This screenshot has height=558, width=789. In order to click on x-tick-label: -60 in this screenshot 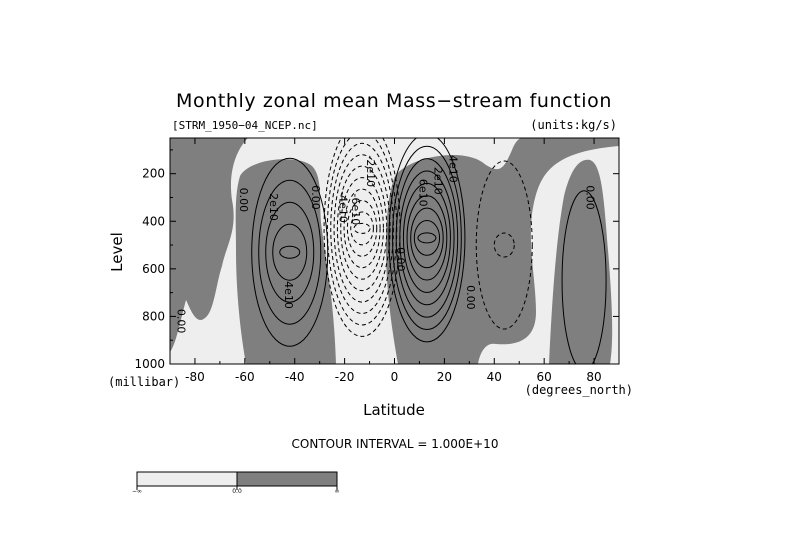, I will do `click(245, 377)`.